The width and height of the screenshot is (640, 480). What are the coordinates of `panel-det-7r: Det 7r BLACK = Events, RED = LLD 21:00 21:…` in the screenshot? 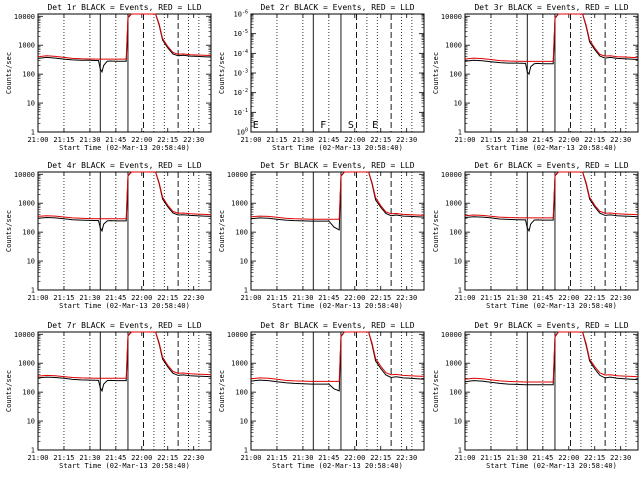 It's located at (108, 395).